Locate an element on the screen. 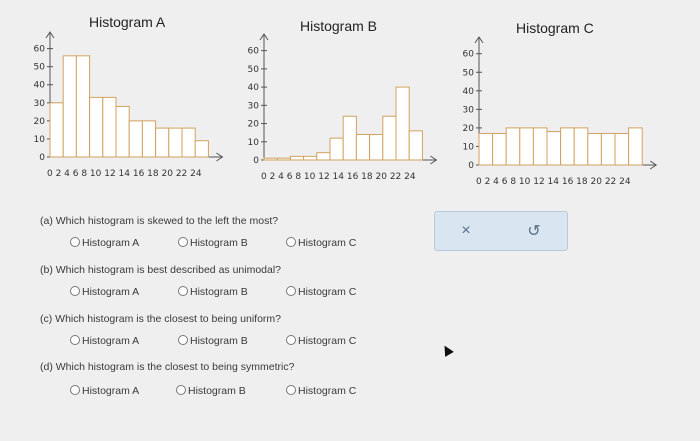  option-d-histogram-b: Histogram B is located at coordinates (211, 391).